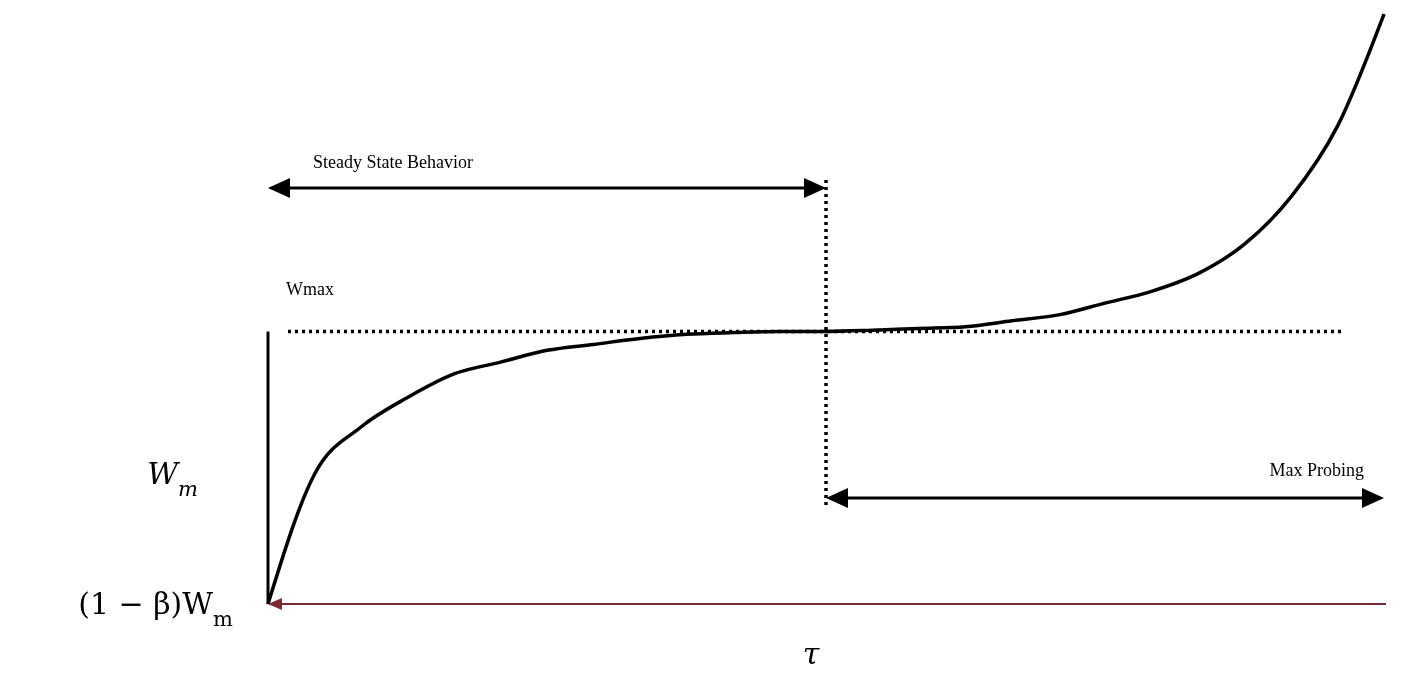  Describe the element at coordinates (811, 653) in the screenshot. I see `x-axis-title: τ` at that location.